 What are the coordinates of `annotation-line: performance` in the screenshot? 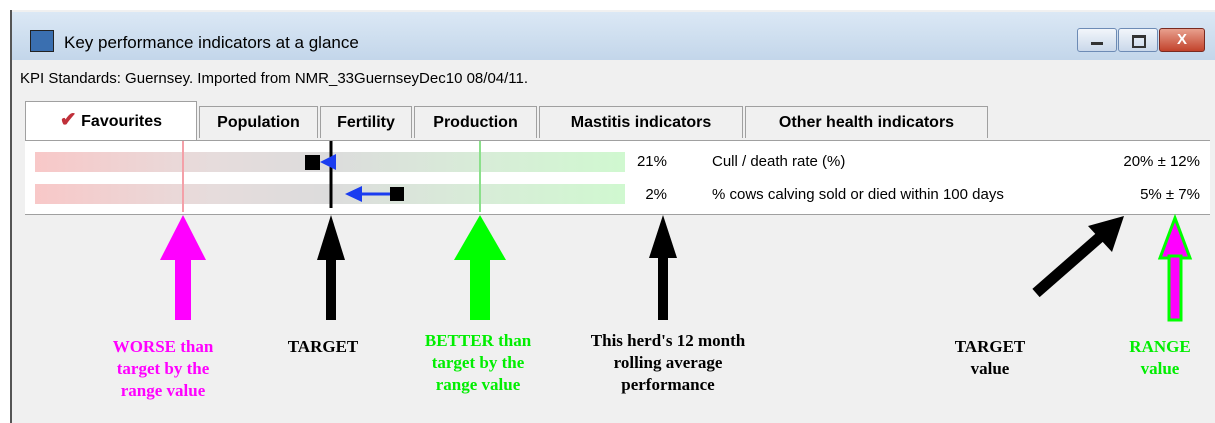 It's located at (668, 384).